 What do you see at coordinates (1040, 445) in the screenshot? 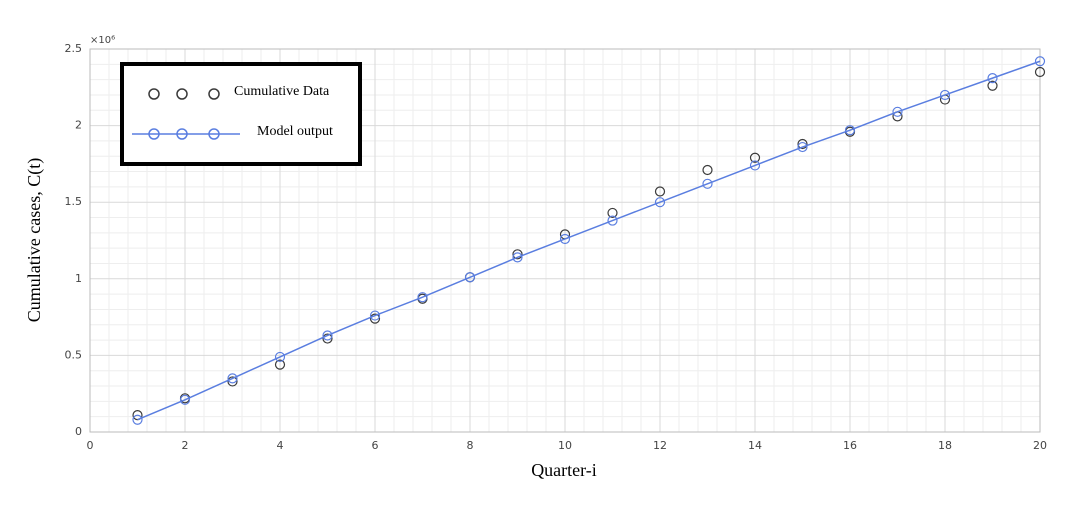
I see `x-tick-label: 20` at bounding box center [1040, 445].